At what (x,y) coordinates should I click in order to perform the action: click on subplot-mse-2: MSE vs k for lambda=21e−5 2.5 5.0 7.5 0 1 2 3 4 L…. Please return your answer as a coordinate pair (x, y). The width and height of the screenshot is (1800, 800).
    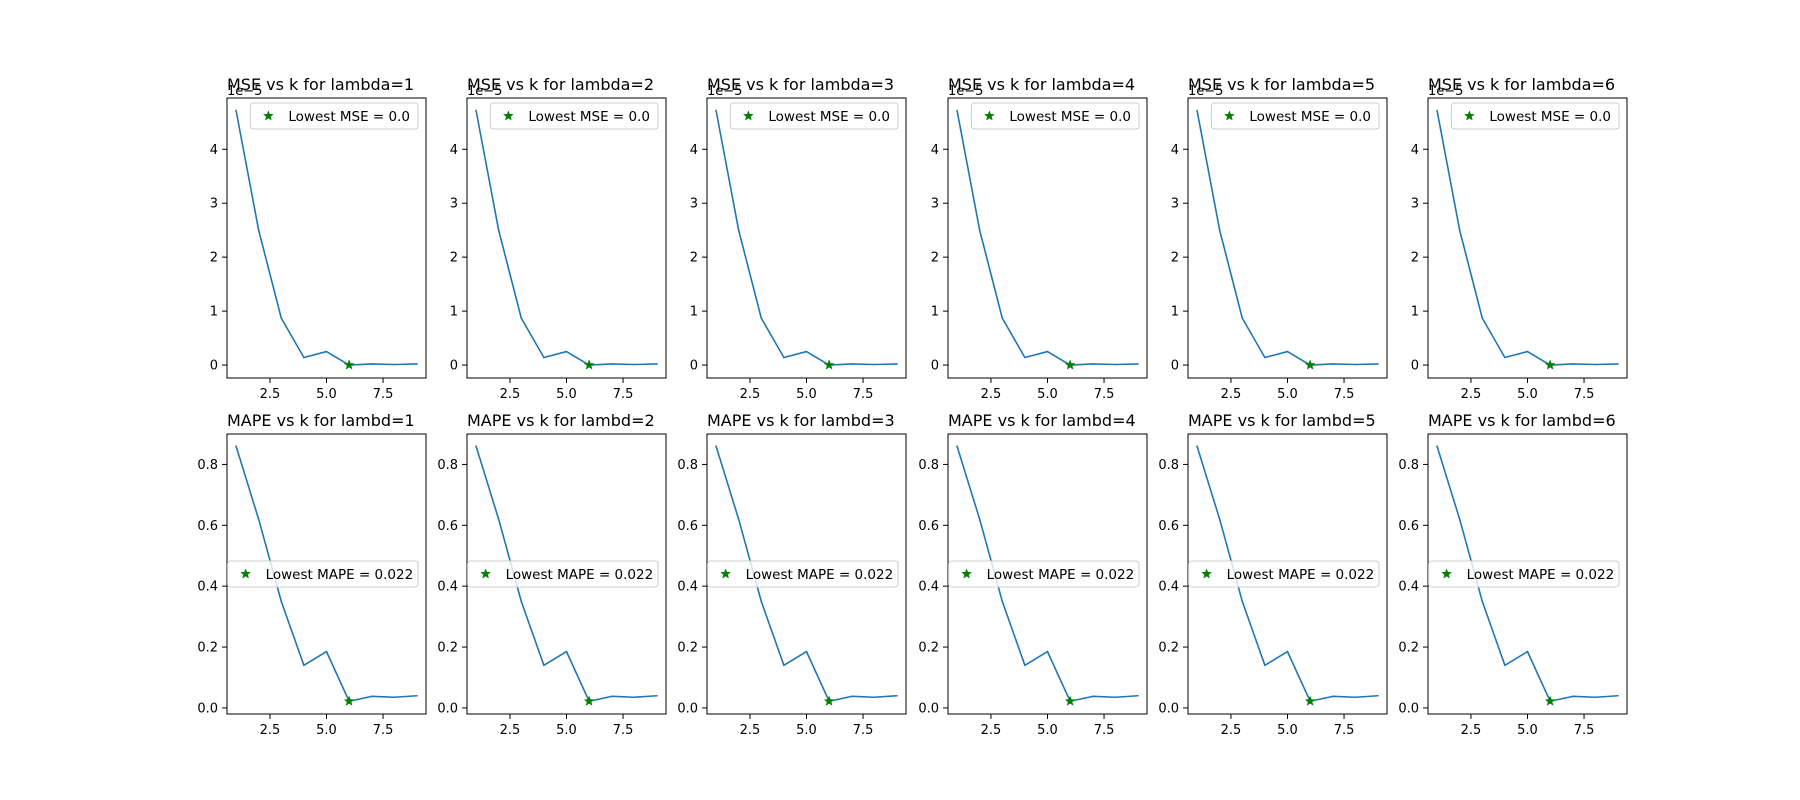
    Looking at the image, I should click on (558, 238).